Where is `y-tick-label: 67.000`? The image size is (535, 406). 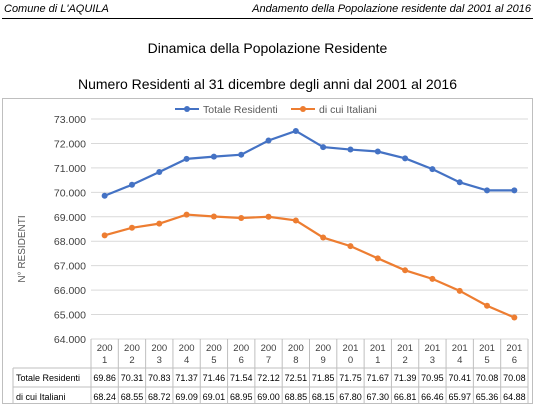 y-tick-label: 67.000 is located at coordinates (70, 267).